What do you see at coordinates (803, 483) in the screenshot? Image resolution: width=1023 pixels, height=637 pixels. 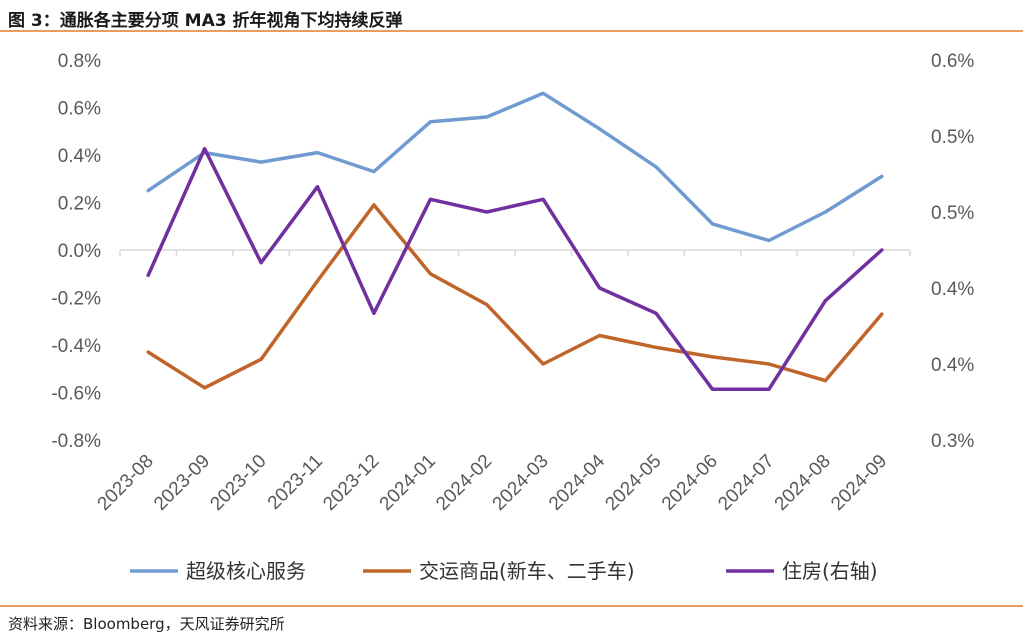 I see `x-tick-label: 2024-08` at bounding box center [803, 483].